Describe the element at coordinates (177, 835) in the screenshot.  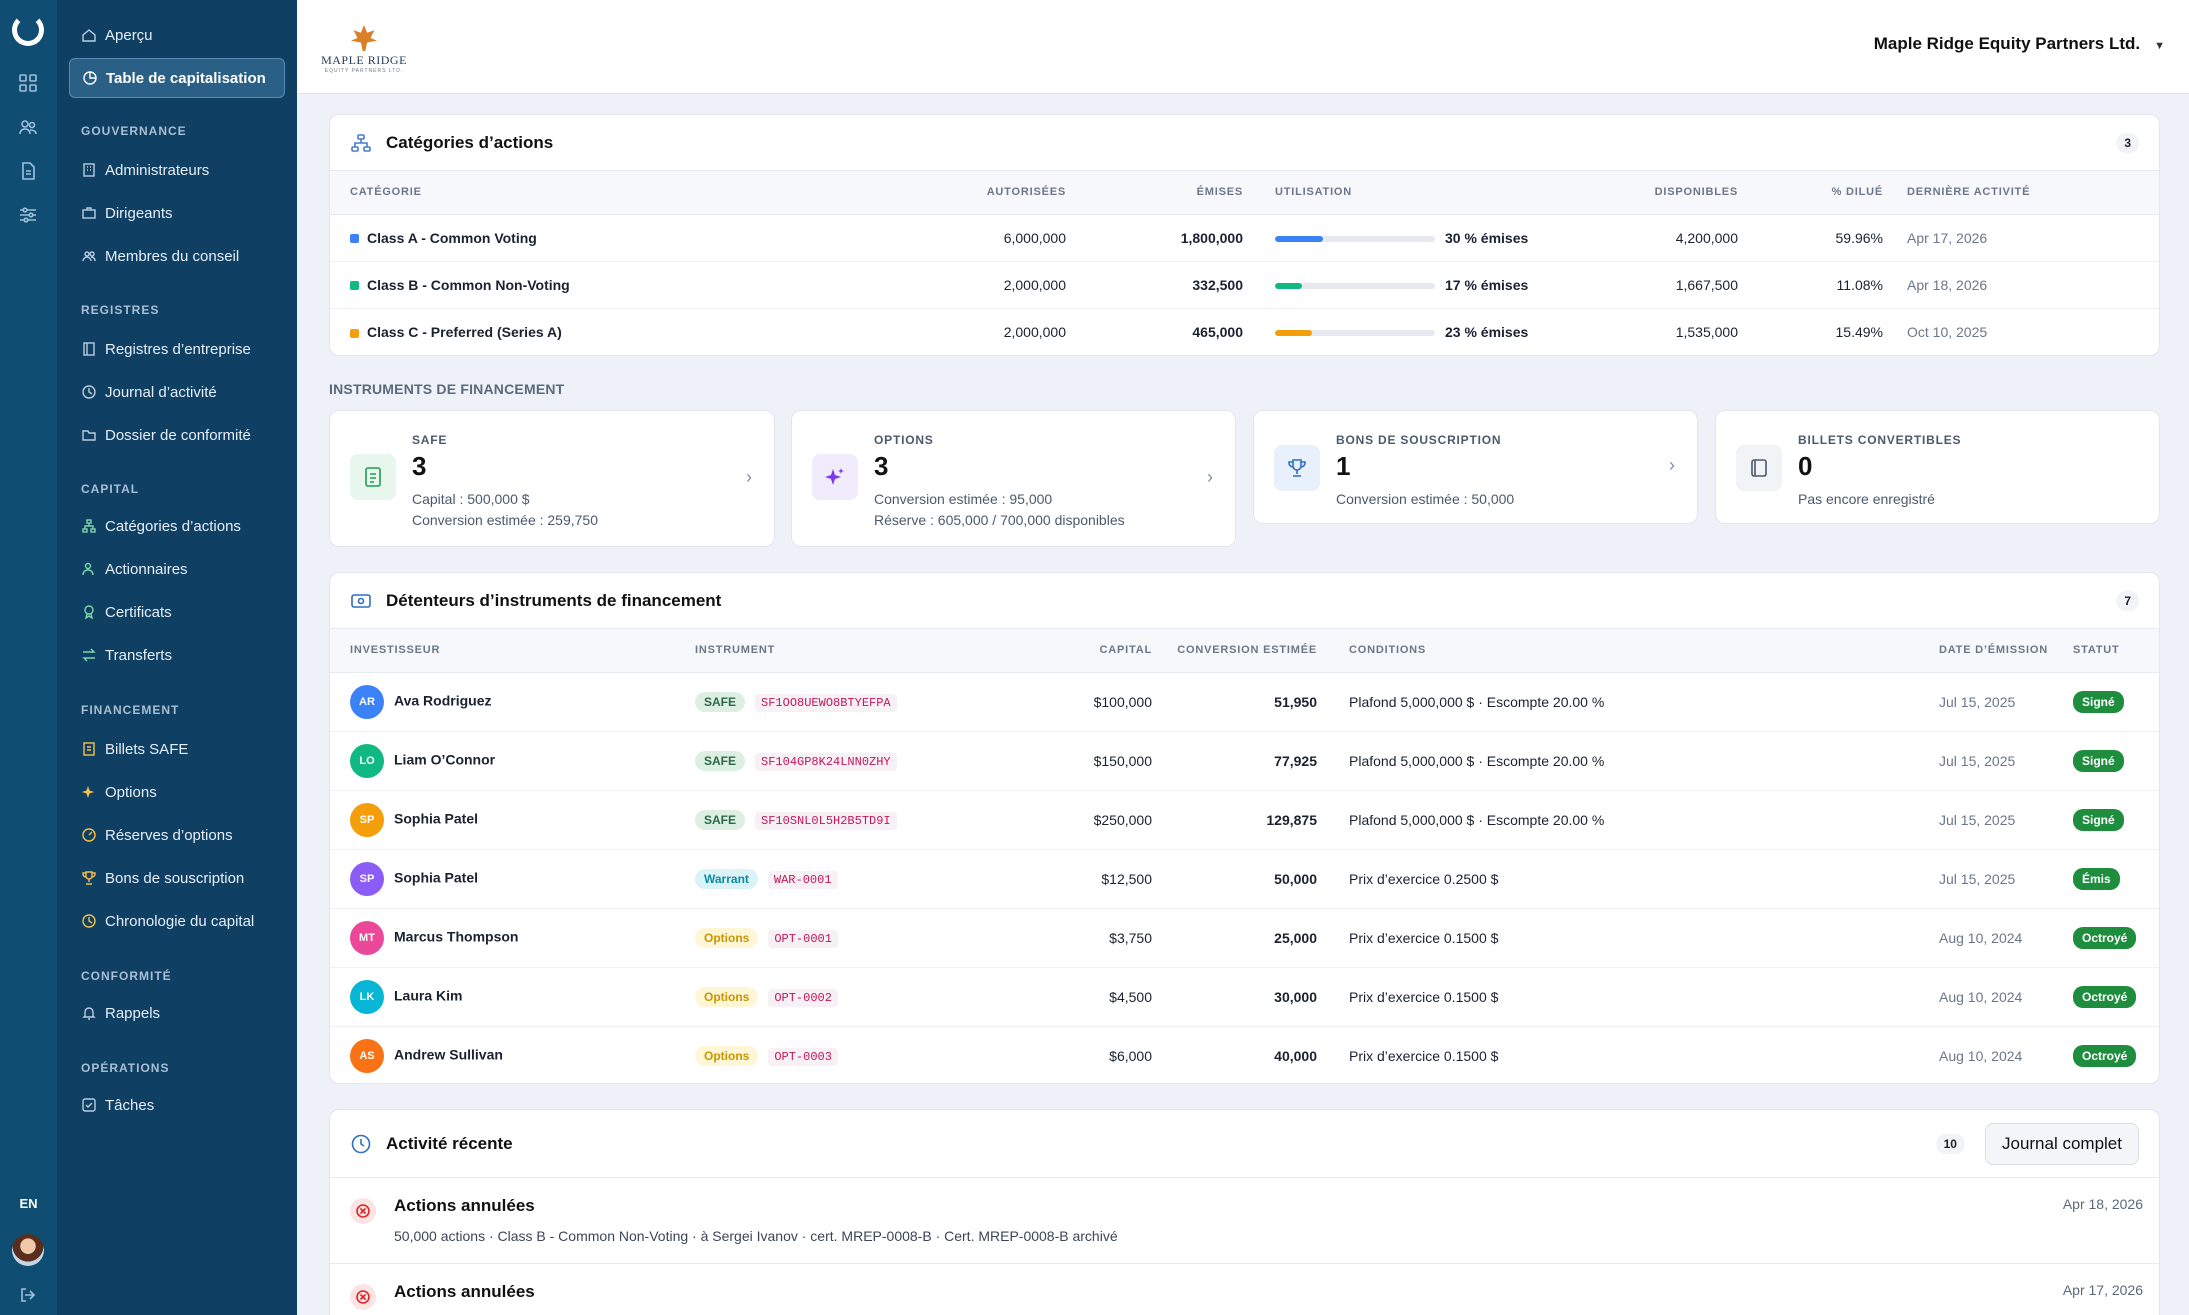
I see `sidebar-item-reserves: Réserves d’options` at that location.